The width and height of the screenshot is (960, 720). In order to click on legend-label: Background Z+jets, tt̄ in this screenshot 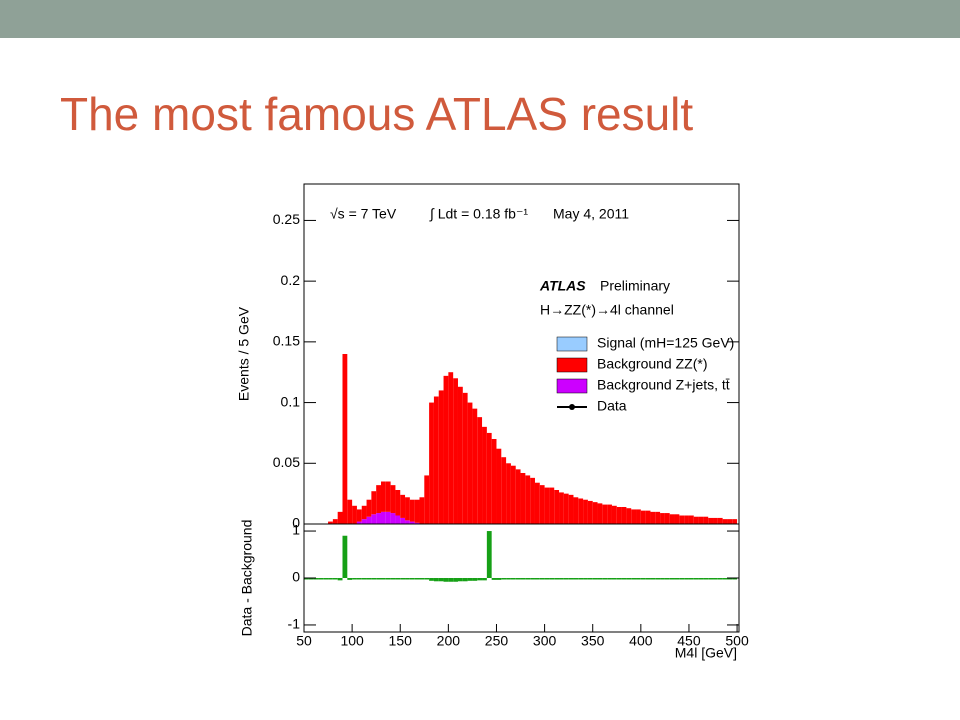, I will do `click(663, 385)`.